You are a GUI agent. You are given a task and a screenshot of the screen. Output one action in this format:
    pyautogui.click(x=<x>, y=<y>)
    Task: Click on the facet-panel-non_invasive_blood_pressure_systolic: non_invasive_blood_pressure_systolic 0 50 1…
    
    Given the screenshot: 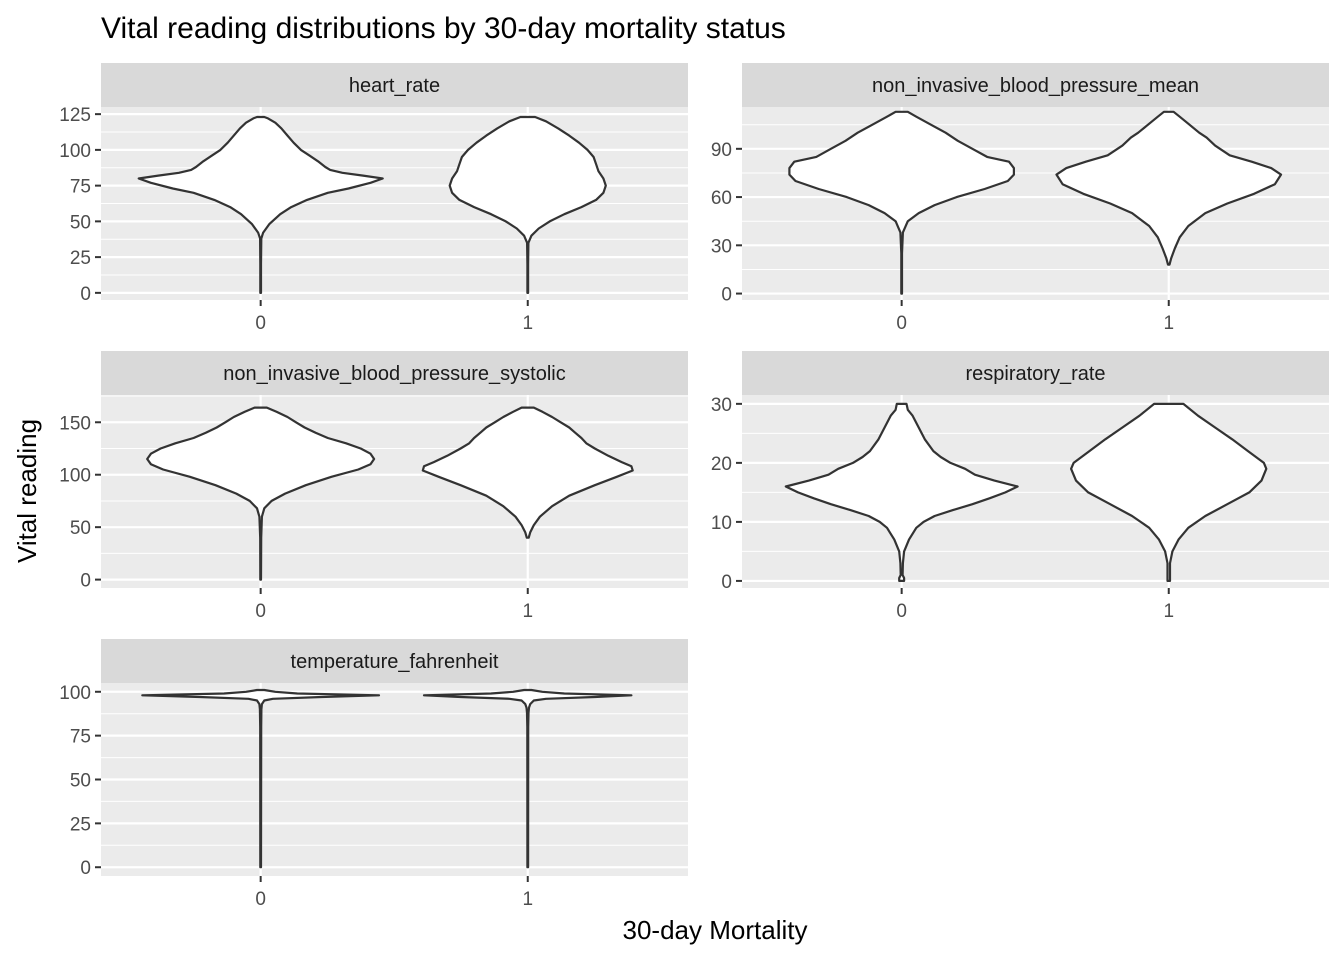 What is the action you would take?
    pyautogui.click(x=373, y=486)
    